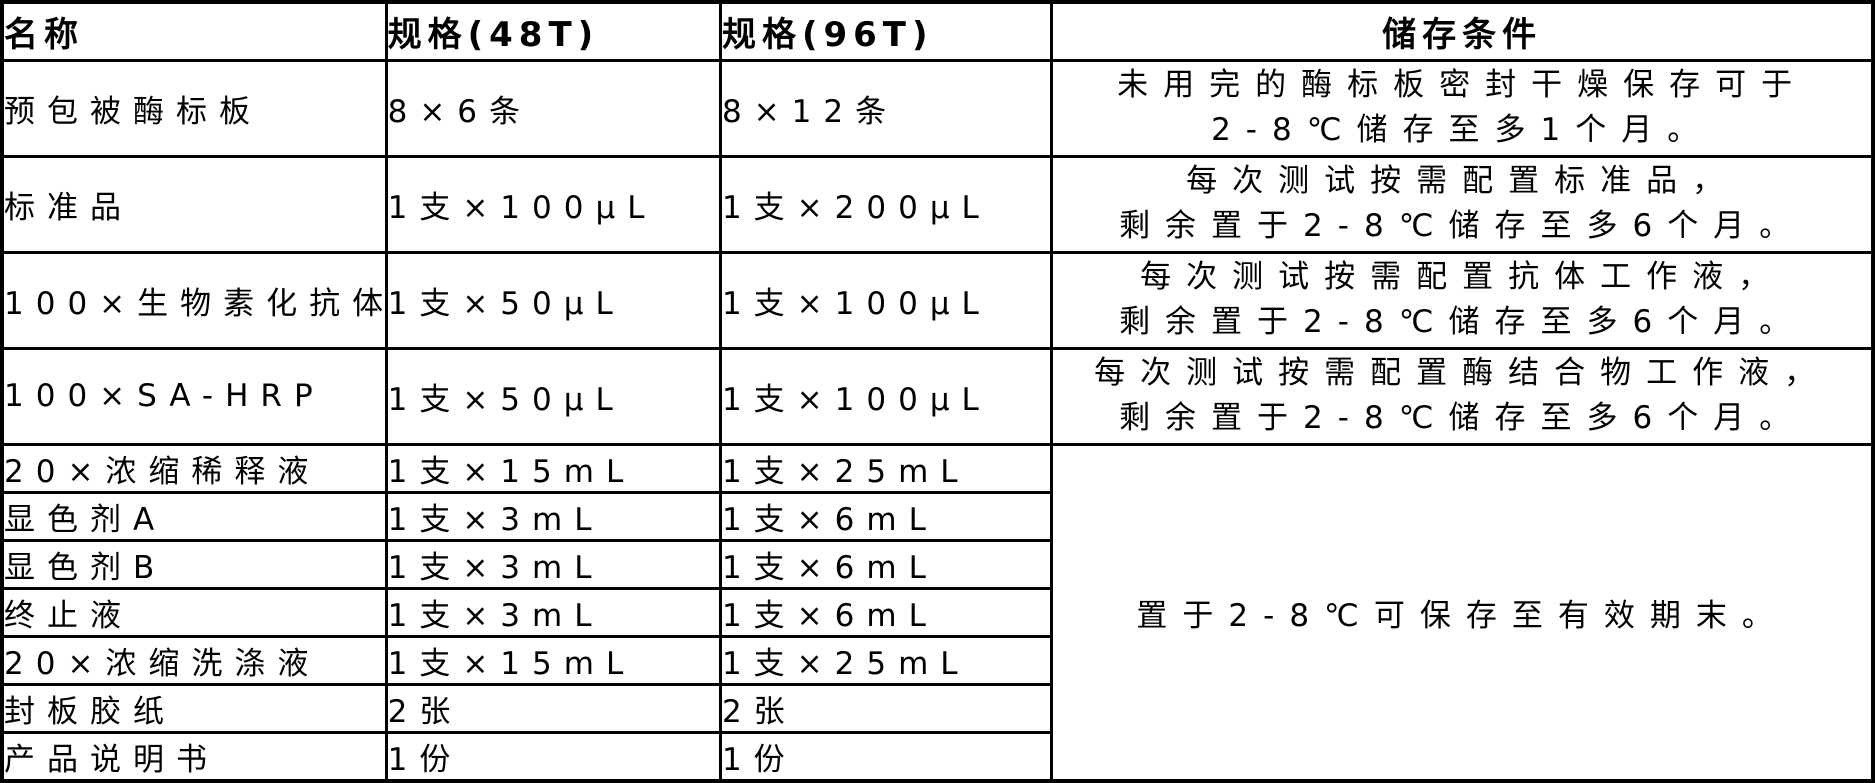  Describe the element at coordinates (194, 516) in the screenshot. I see `name-cell: 显色剂A` at that location.